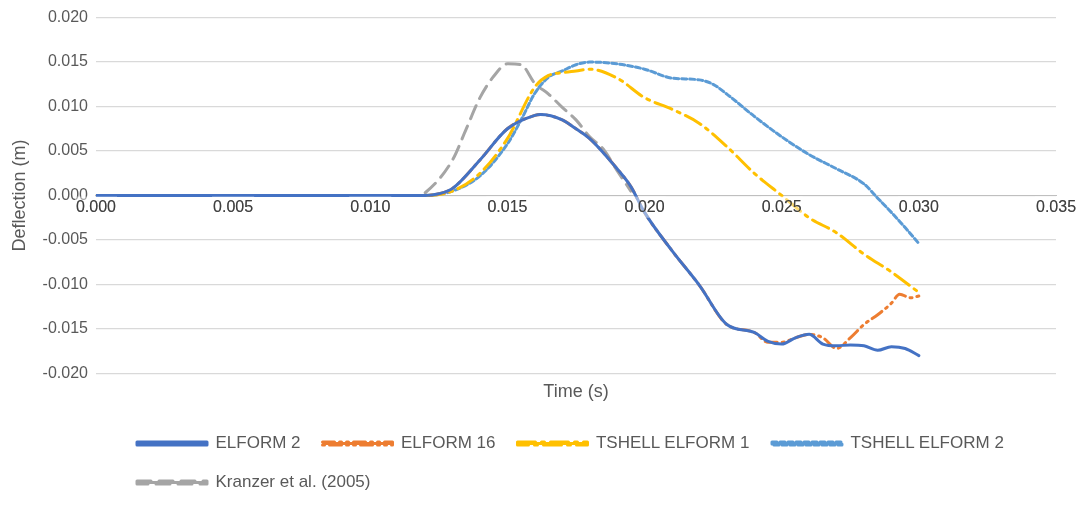 The height and width of the screenshot is (506, 1081). Describe the element at coordinates (927, 443) in the screenshot. I see `legend-label: TSHELL ELFORM 2` at that location.